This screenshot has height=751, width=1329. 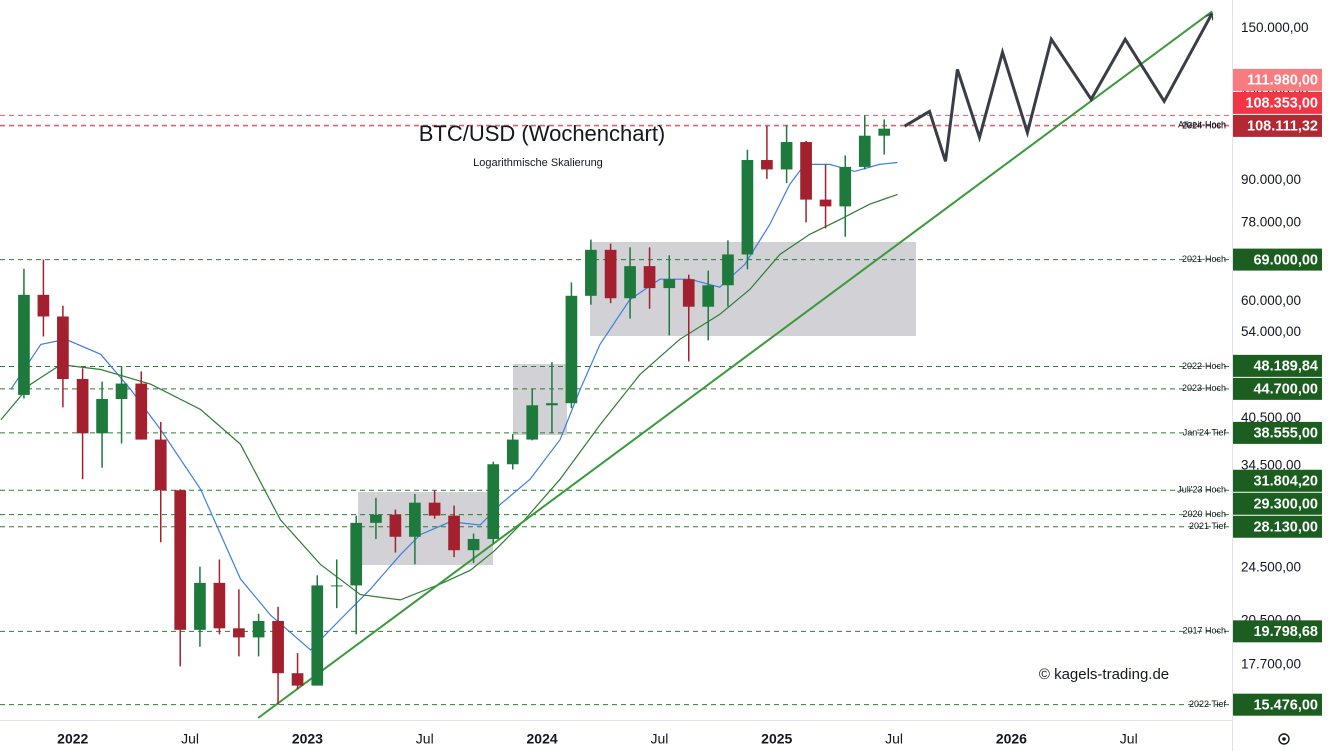 What do you see at coordinates (1208, 704) in the screenshot?
I see `level-note: 2022 Tief` at bounding box center [1208, 704].